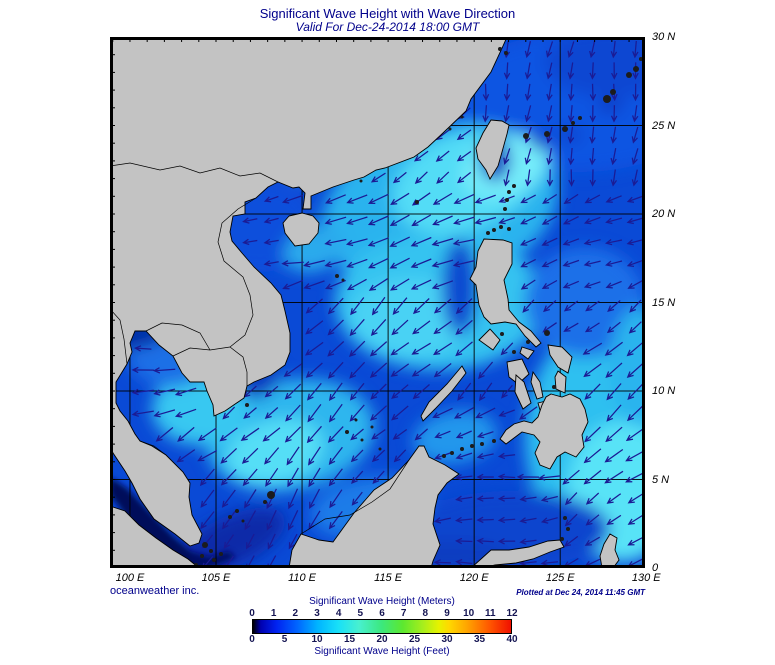  What do you see at coordinates (382, 651) in the screenshot?
I see `legend-title-feet: Significant Wave Height (Feet)` at bounding box center [382, 651].